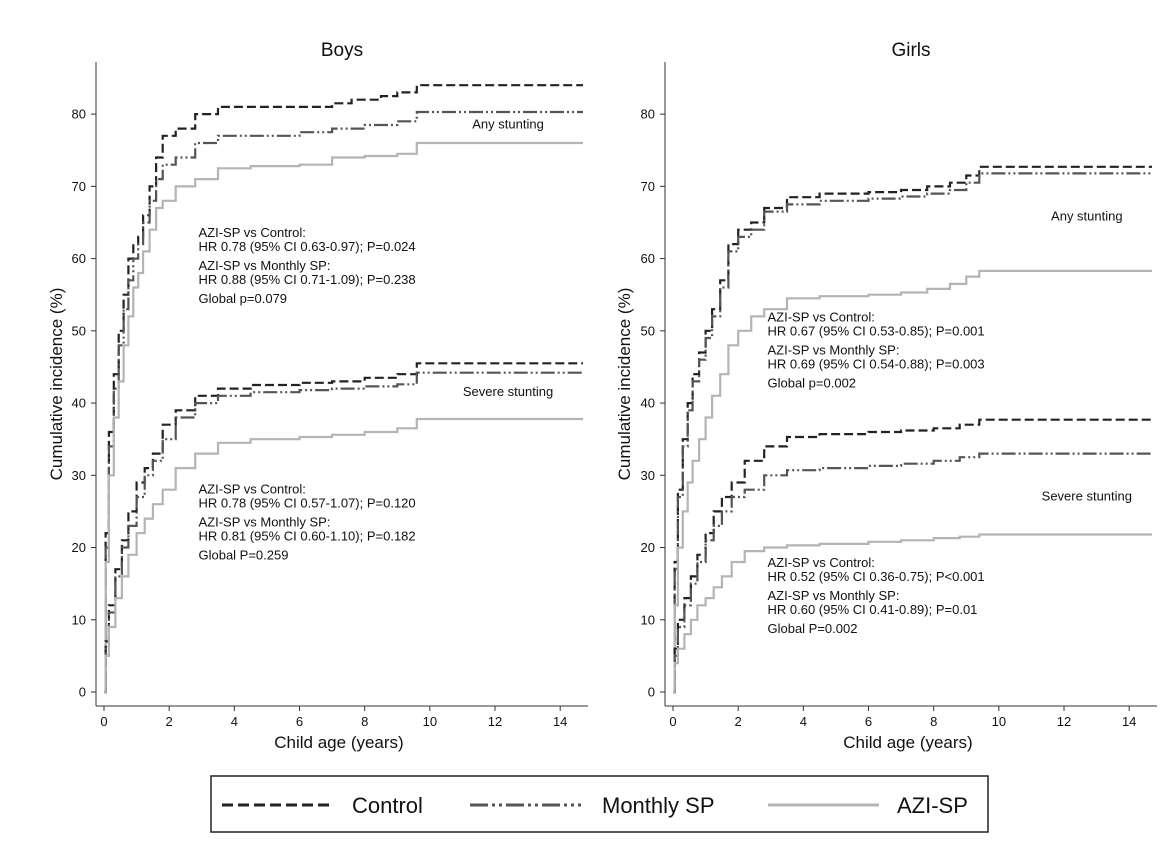 Image resolution: width=1174 pixels, height=856 pixels. What do you see at coordinates (1064, 721) in the screenshot?
I see `girls-xtick-label-12: 12` at bounding box center [1064, 721].